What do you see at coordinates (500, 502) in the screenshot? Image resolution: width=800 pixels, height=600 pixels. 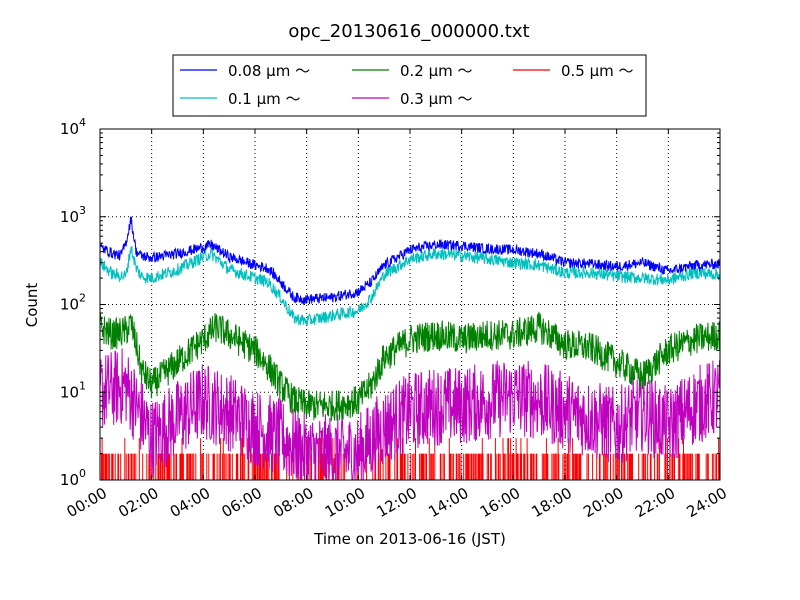 I see `x-tick-label: 16:00` at bounding box center [500, 502].